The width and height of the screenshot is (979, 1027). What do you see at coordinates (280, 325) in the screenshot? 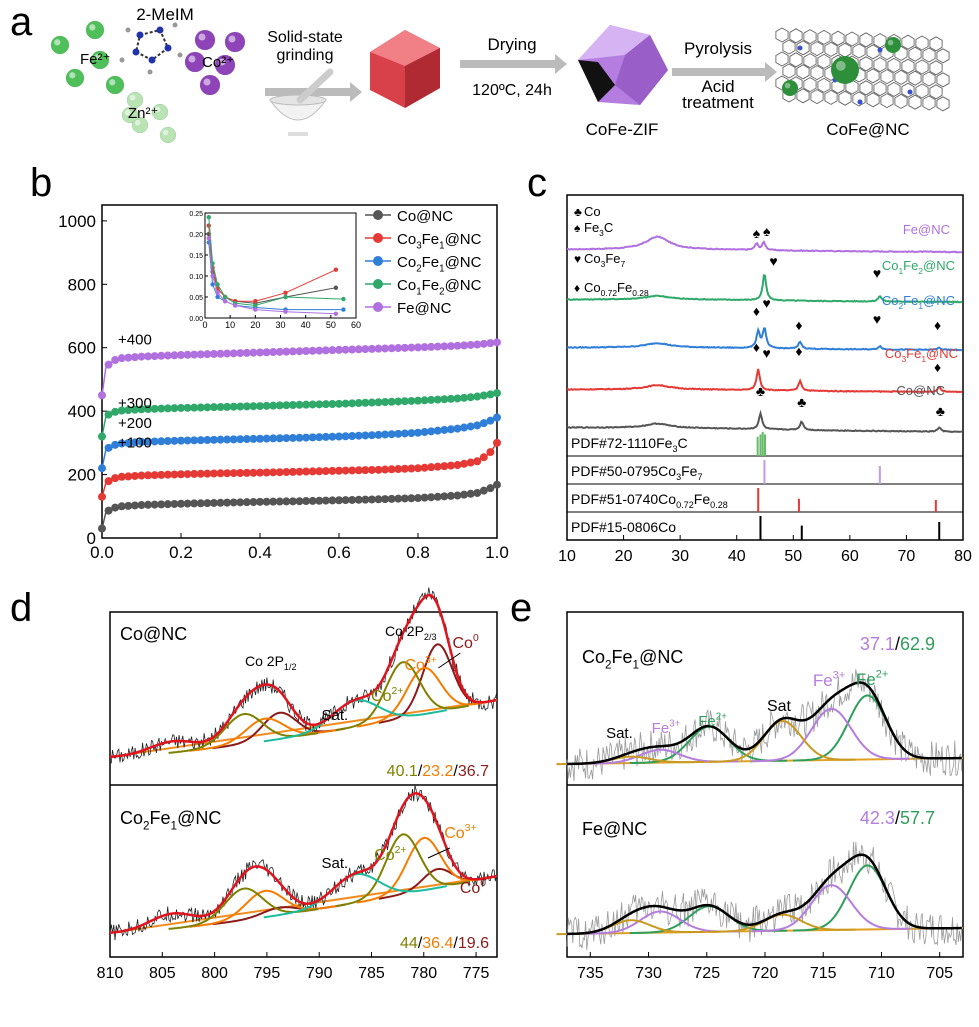
I see `inset-x-tick-label: 30` at bounding box center [280, 325].